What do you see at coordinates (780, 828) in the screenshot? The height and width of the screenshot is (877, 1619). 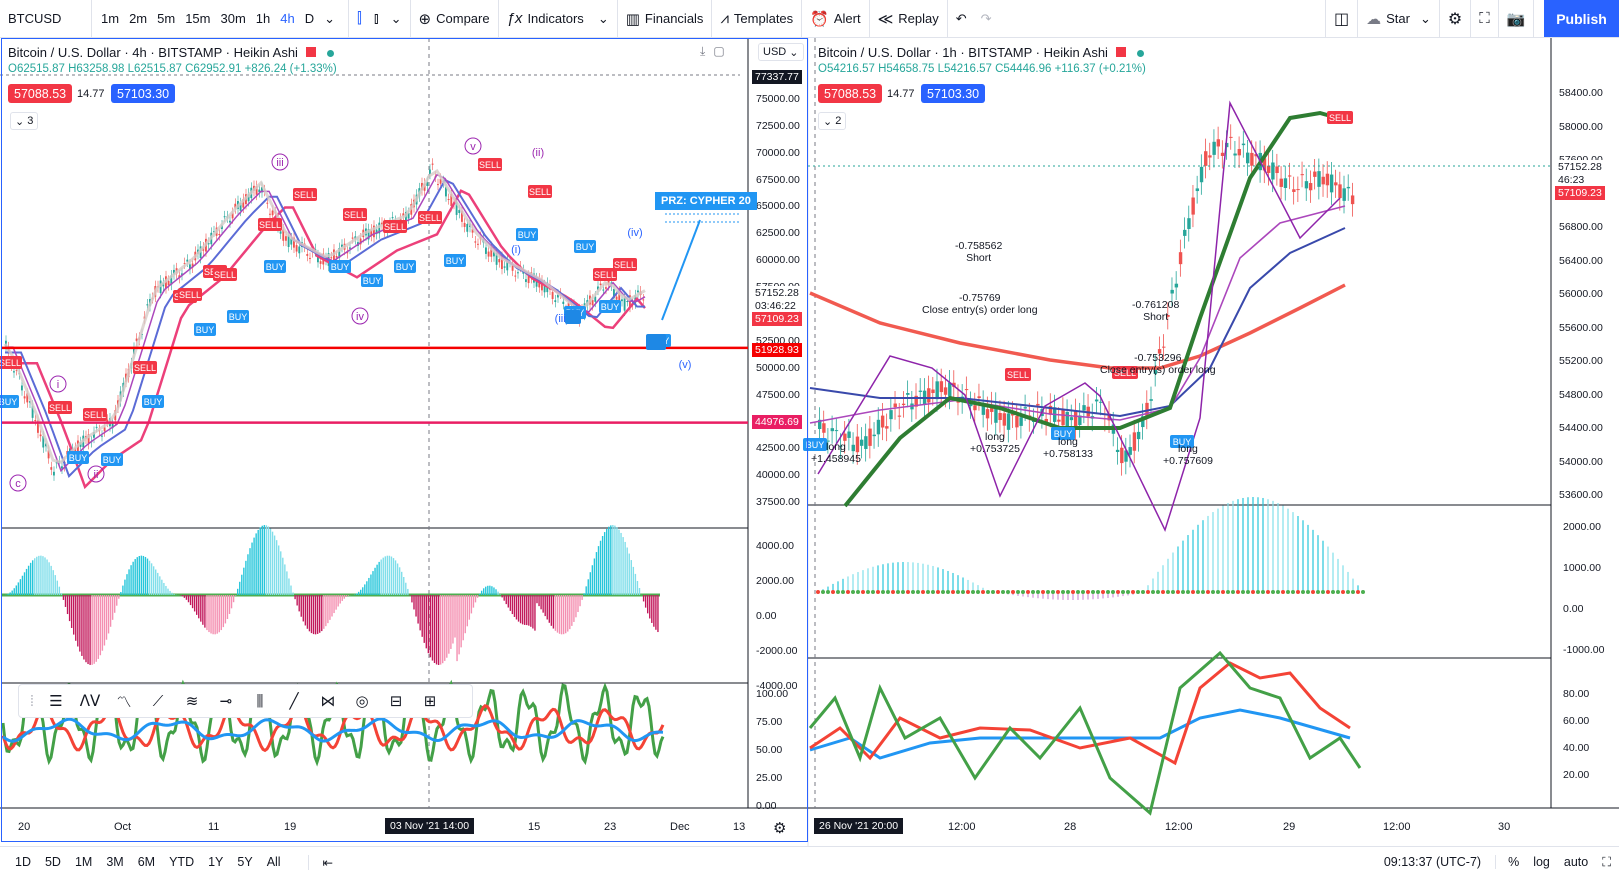 I see `gear-icon: ⚙` at bounding box center [780, 828].